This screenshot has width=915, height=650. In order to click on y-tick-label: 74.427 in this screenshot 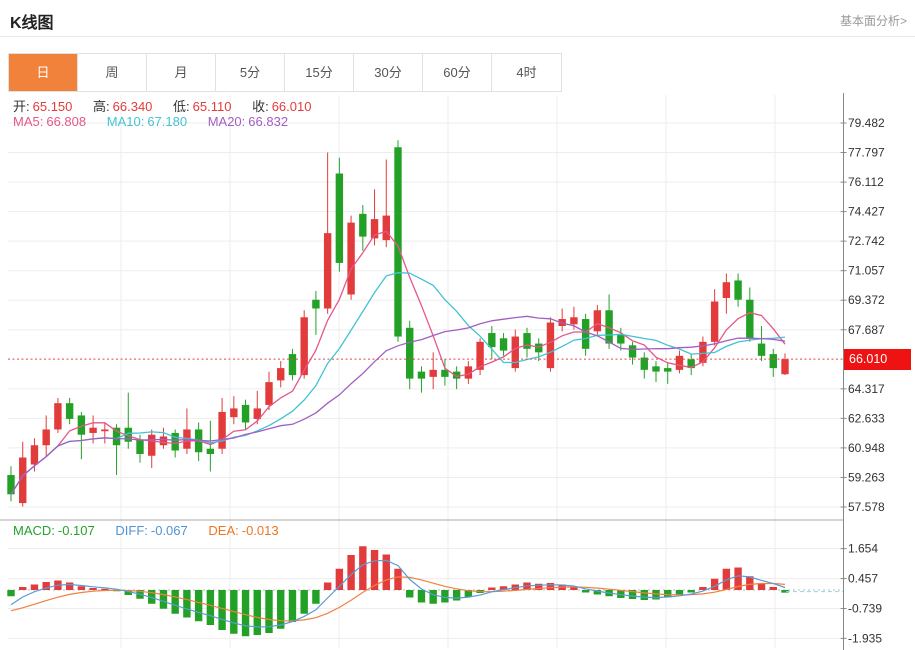, I will do `click(866, 212)`.